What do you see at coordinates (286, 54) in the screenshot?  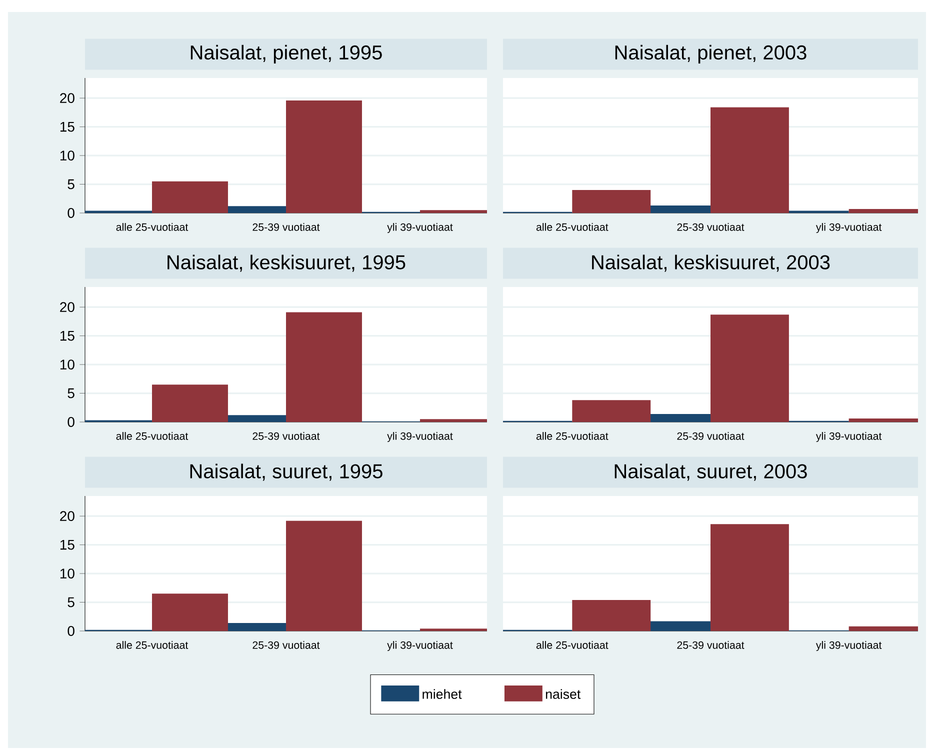 I see `chart-title: Naisalat, pienet, 1995` at bounding box center [286, 54].